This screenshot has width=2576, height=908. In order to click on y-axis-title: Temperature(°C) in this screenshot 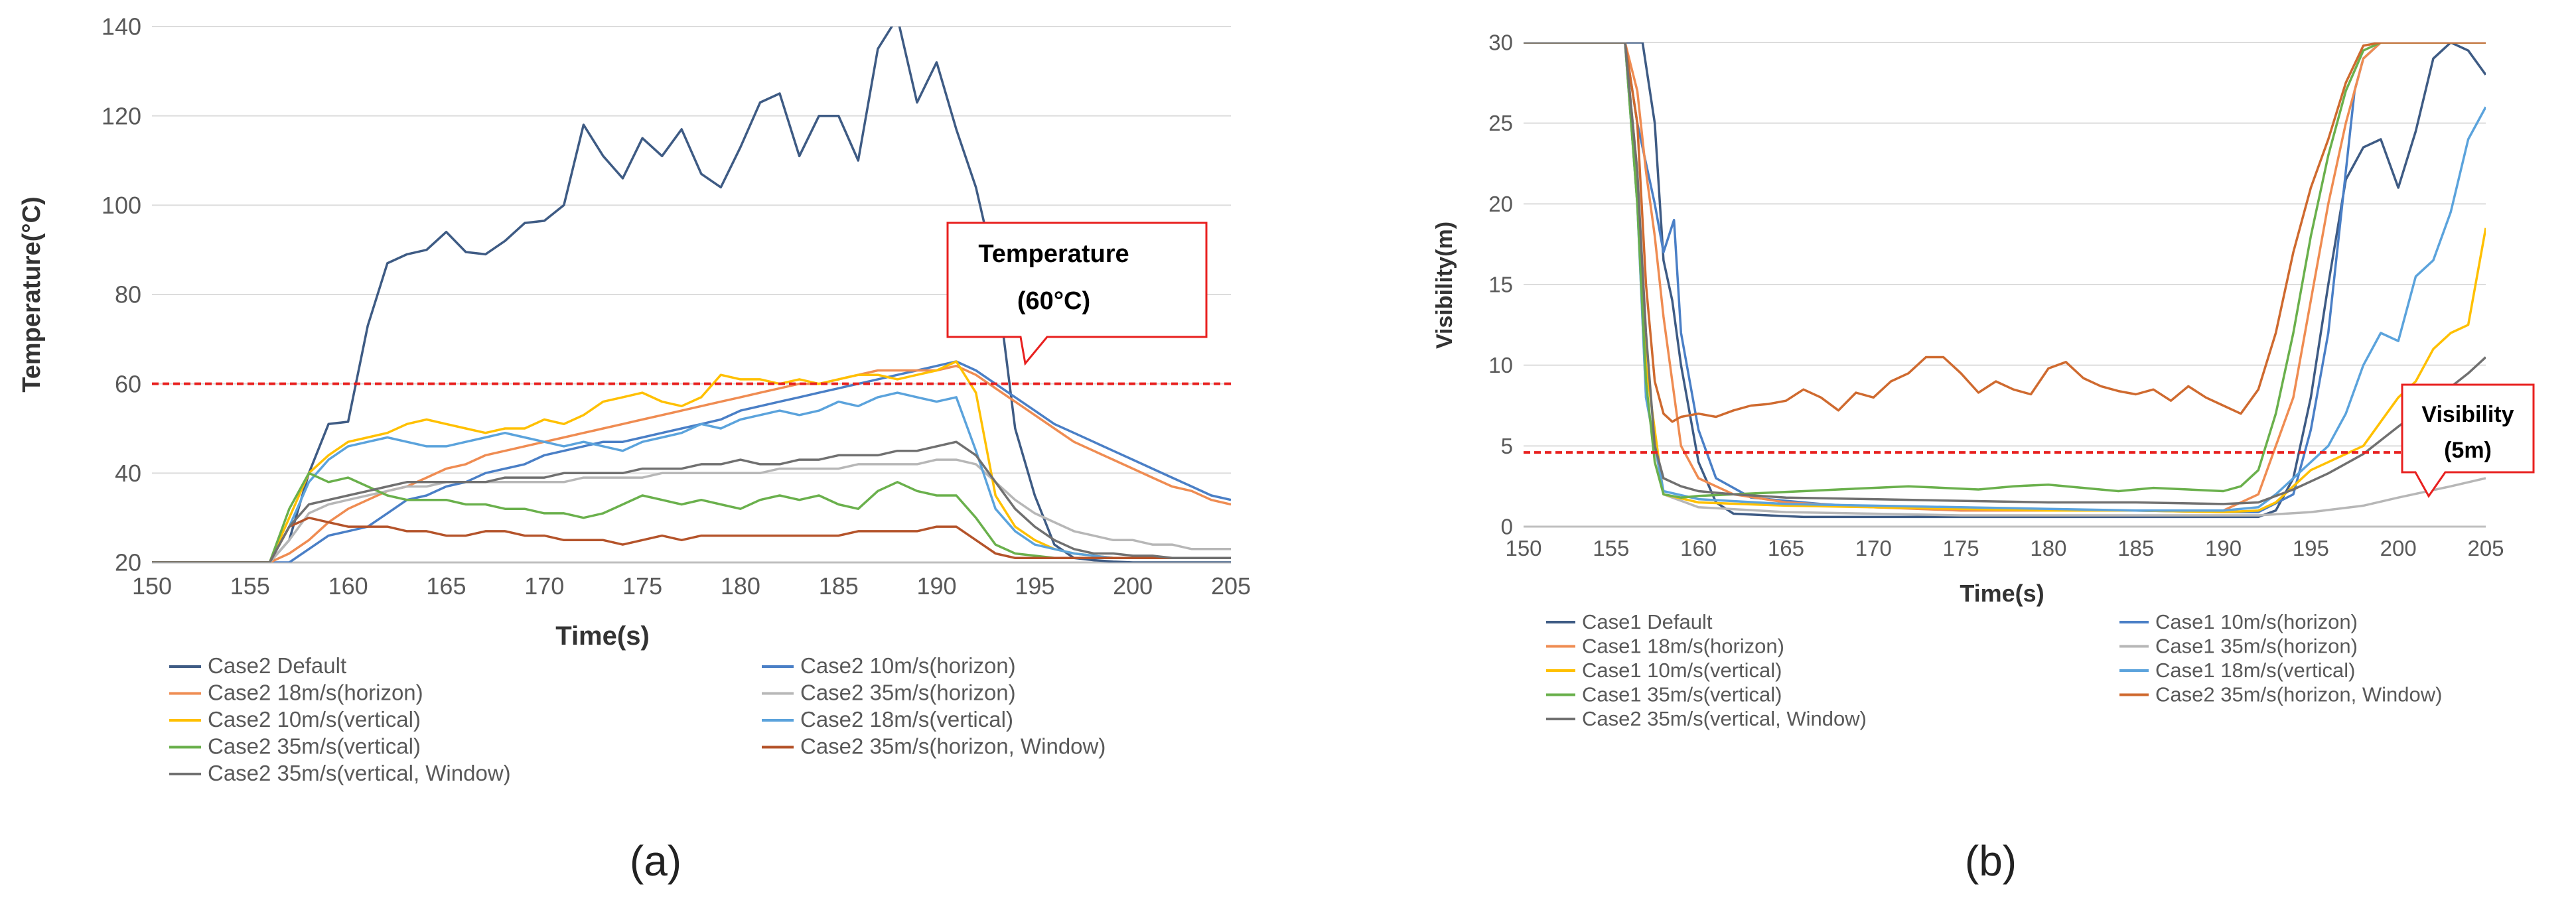, I will do `click(32, 294)`.